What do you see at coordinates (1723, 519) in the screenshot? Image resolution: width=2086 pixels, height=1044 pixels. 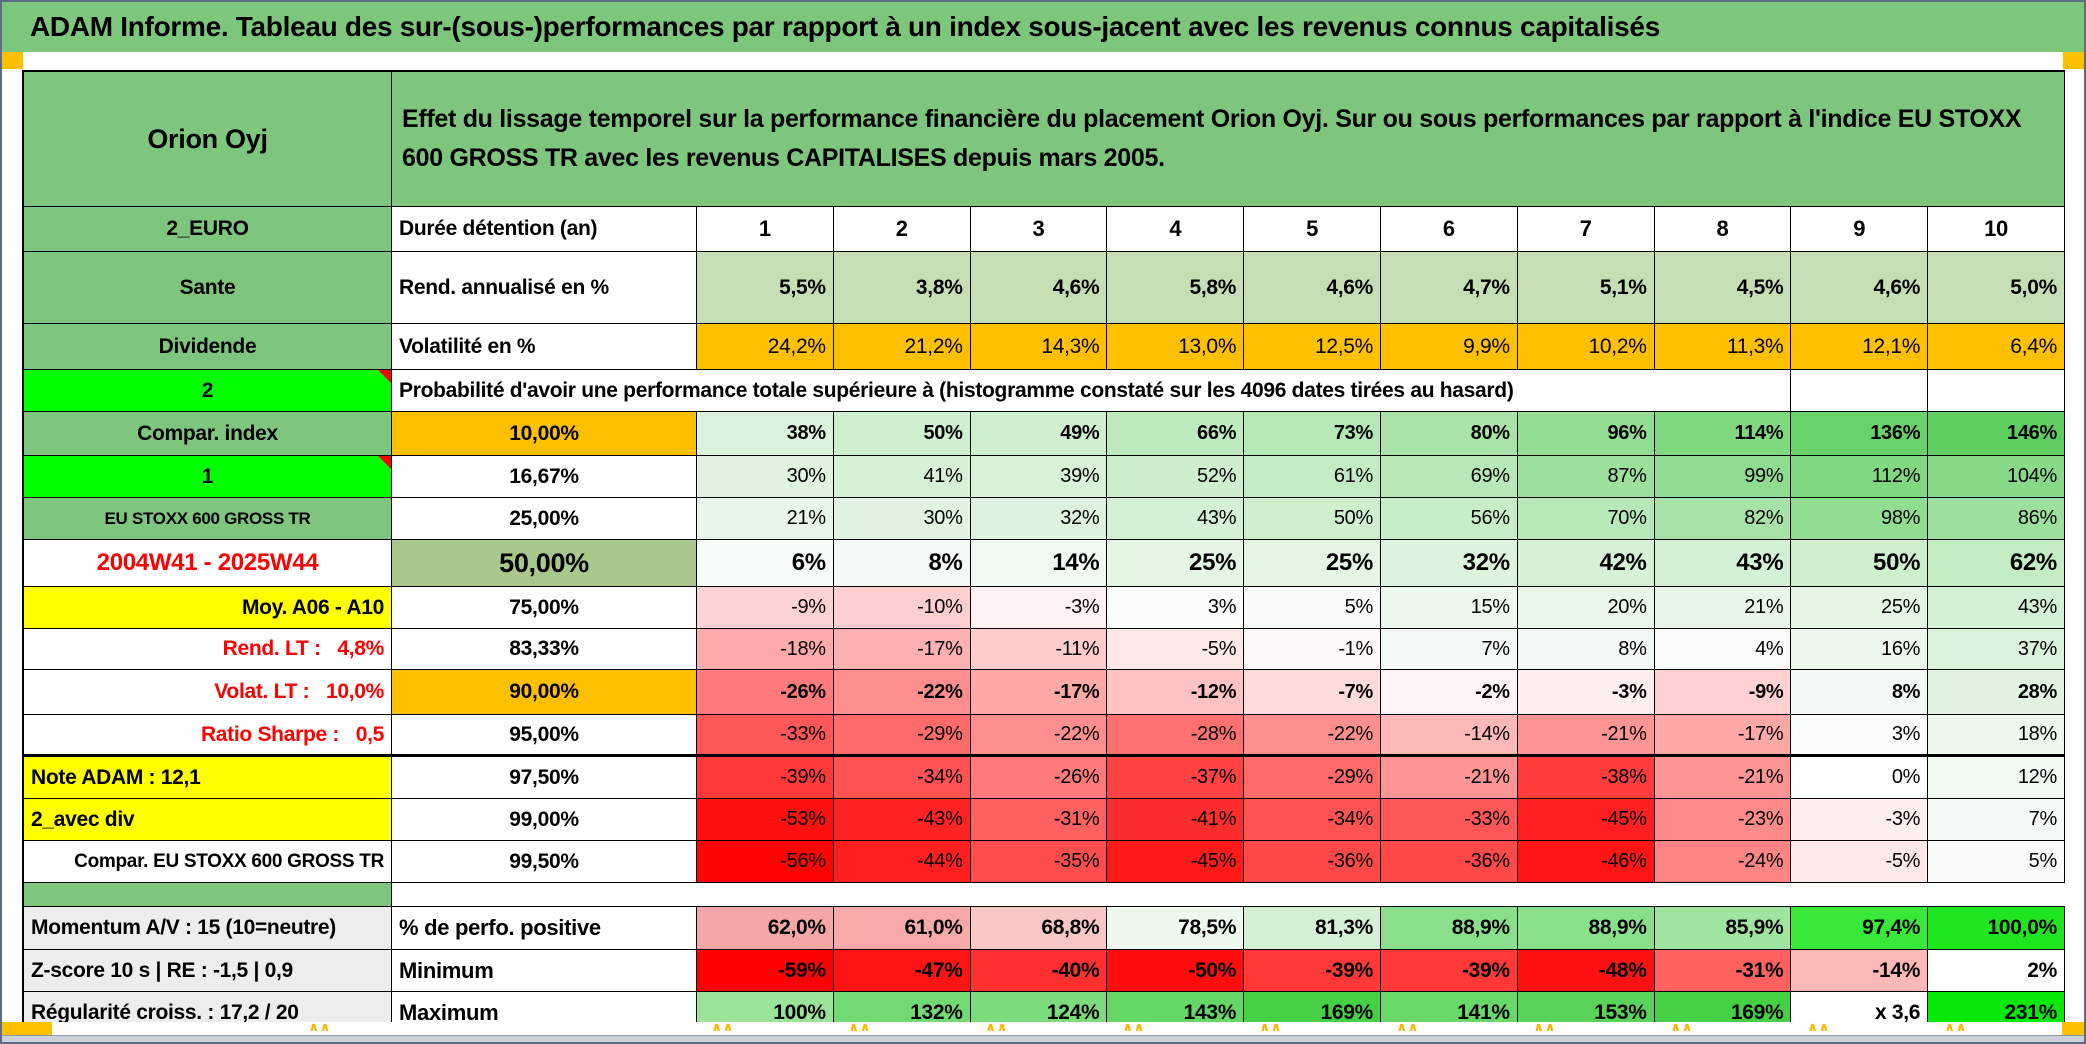 I see `data-cell: 82%` at bounding box center [1723, 519].